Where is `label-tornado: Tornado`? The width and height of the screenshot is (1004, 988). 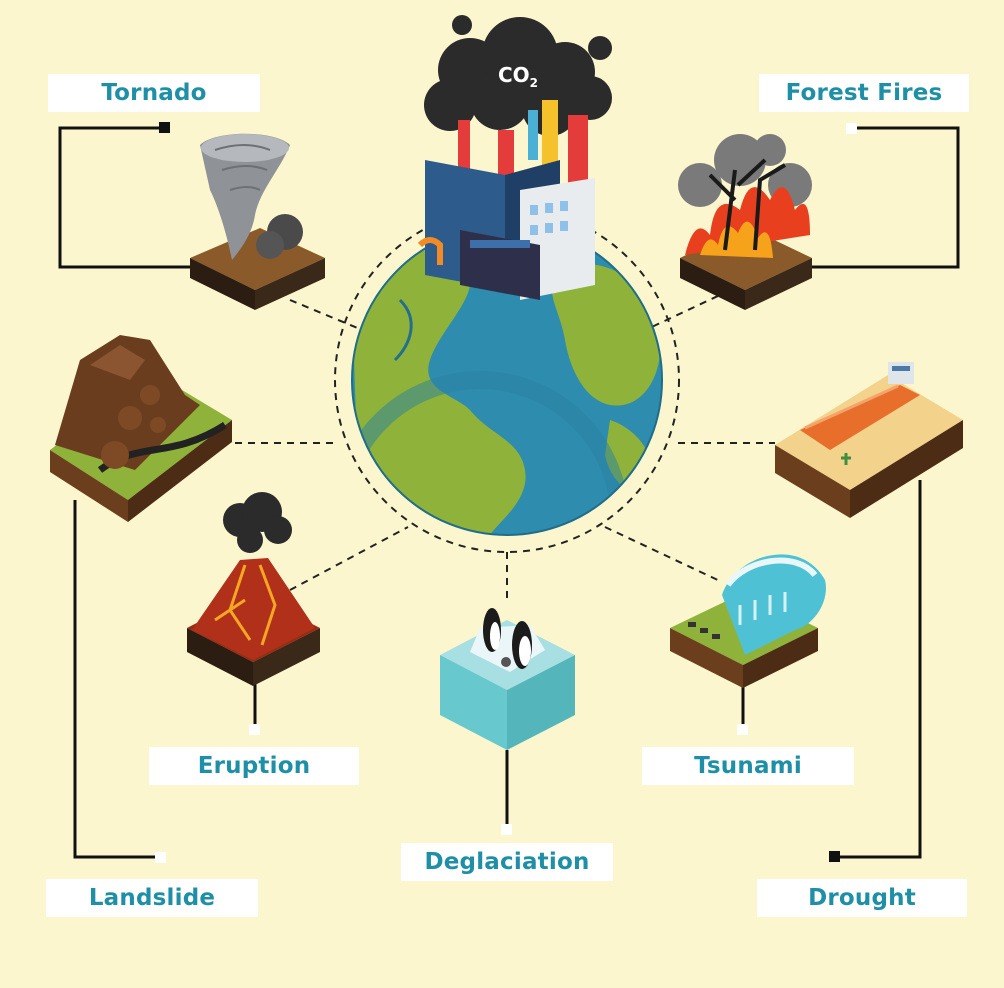 label-tornado: Tornado is located at coordinates (154, 93).